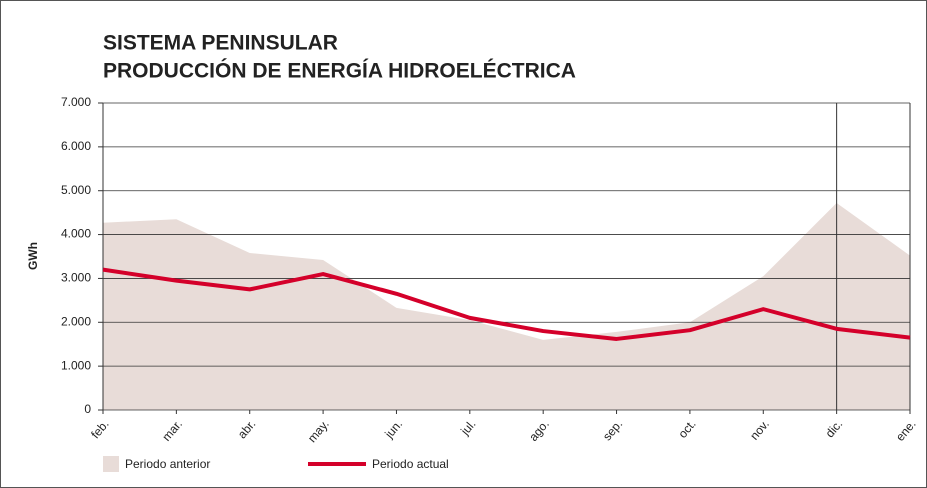  What do you see at coordinates (759, 430) in the screenshot?
I see `x-tick-label: nov.` at bounding box center [759, 430].